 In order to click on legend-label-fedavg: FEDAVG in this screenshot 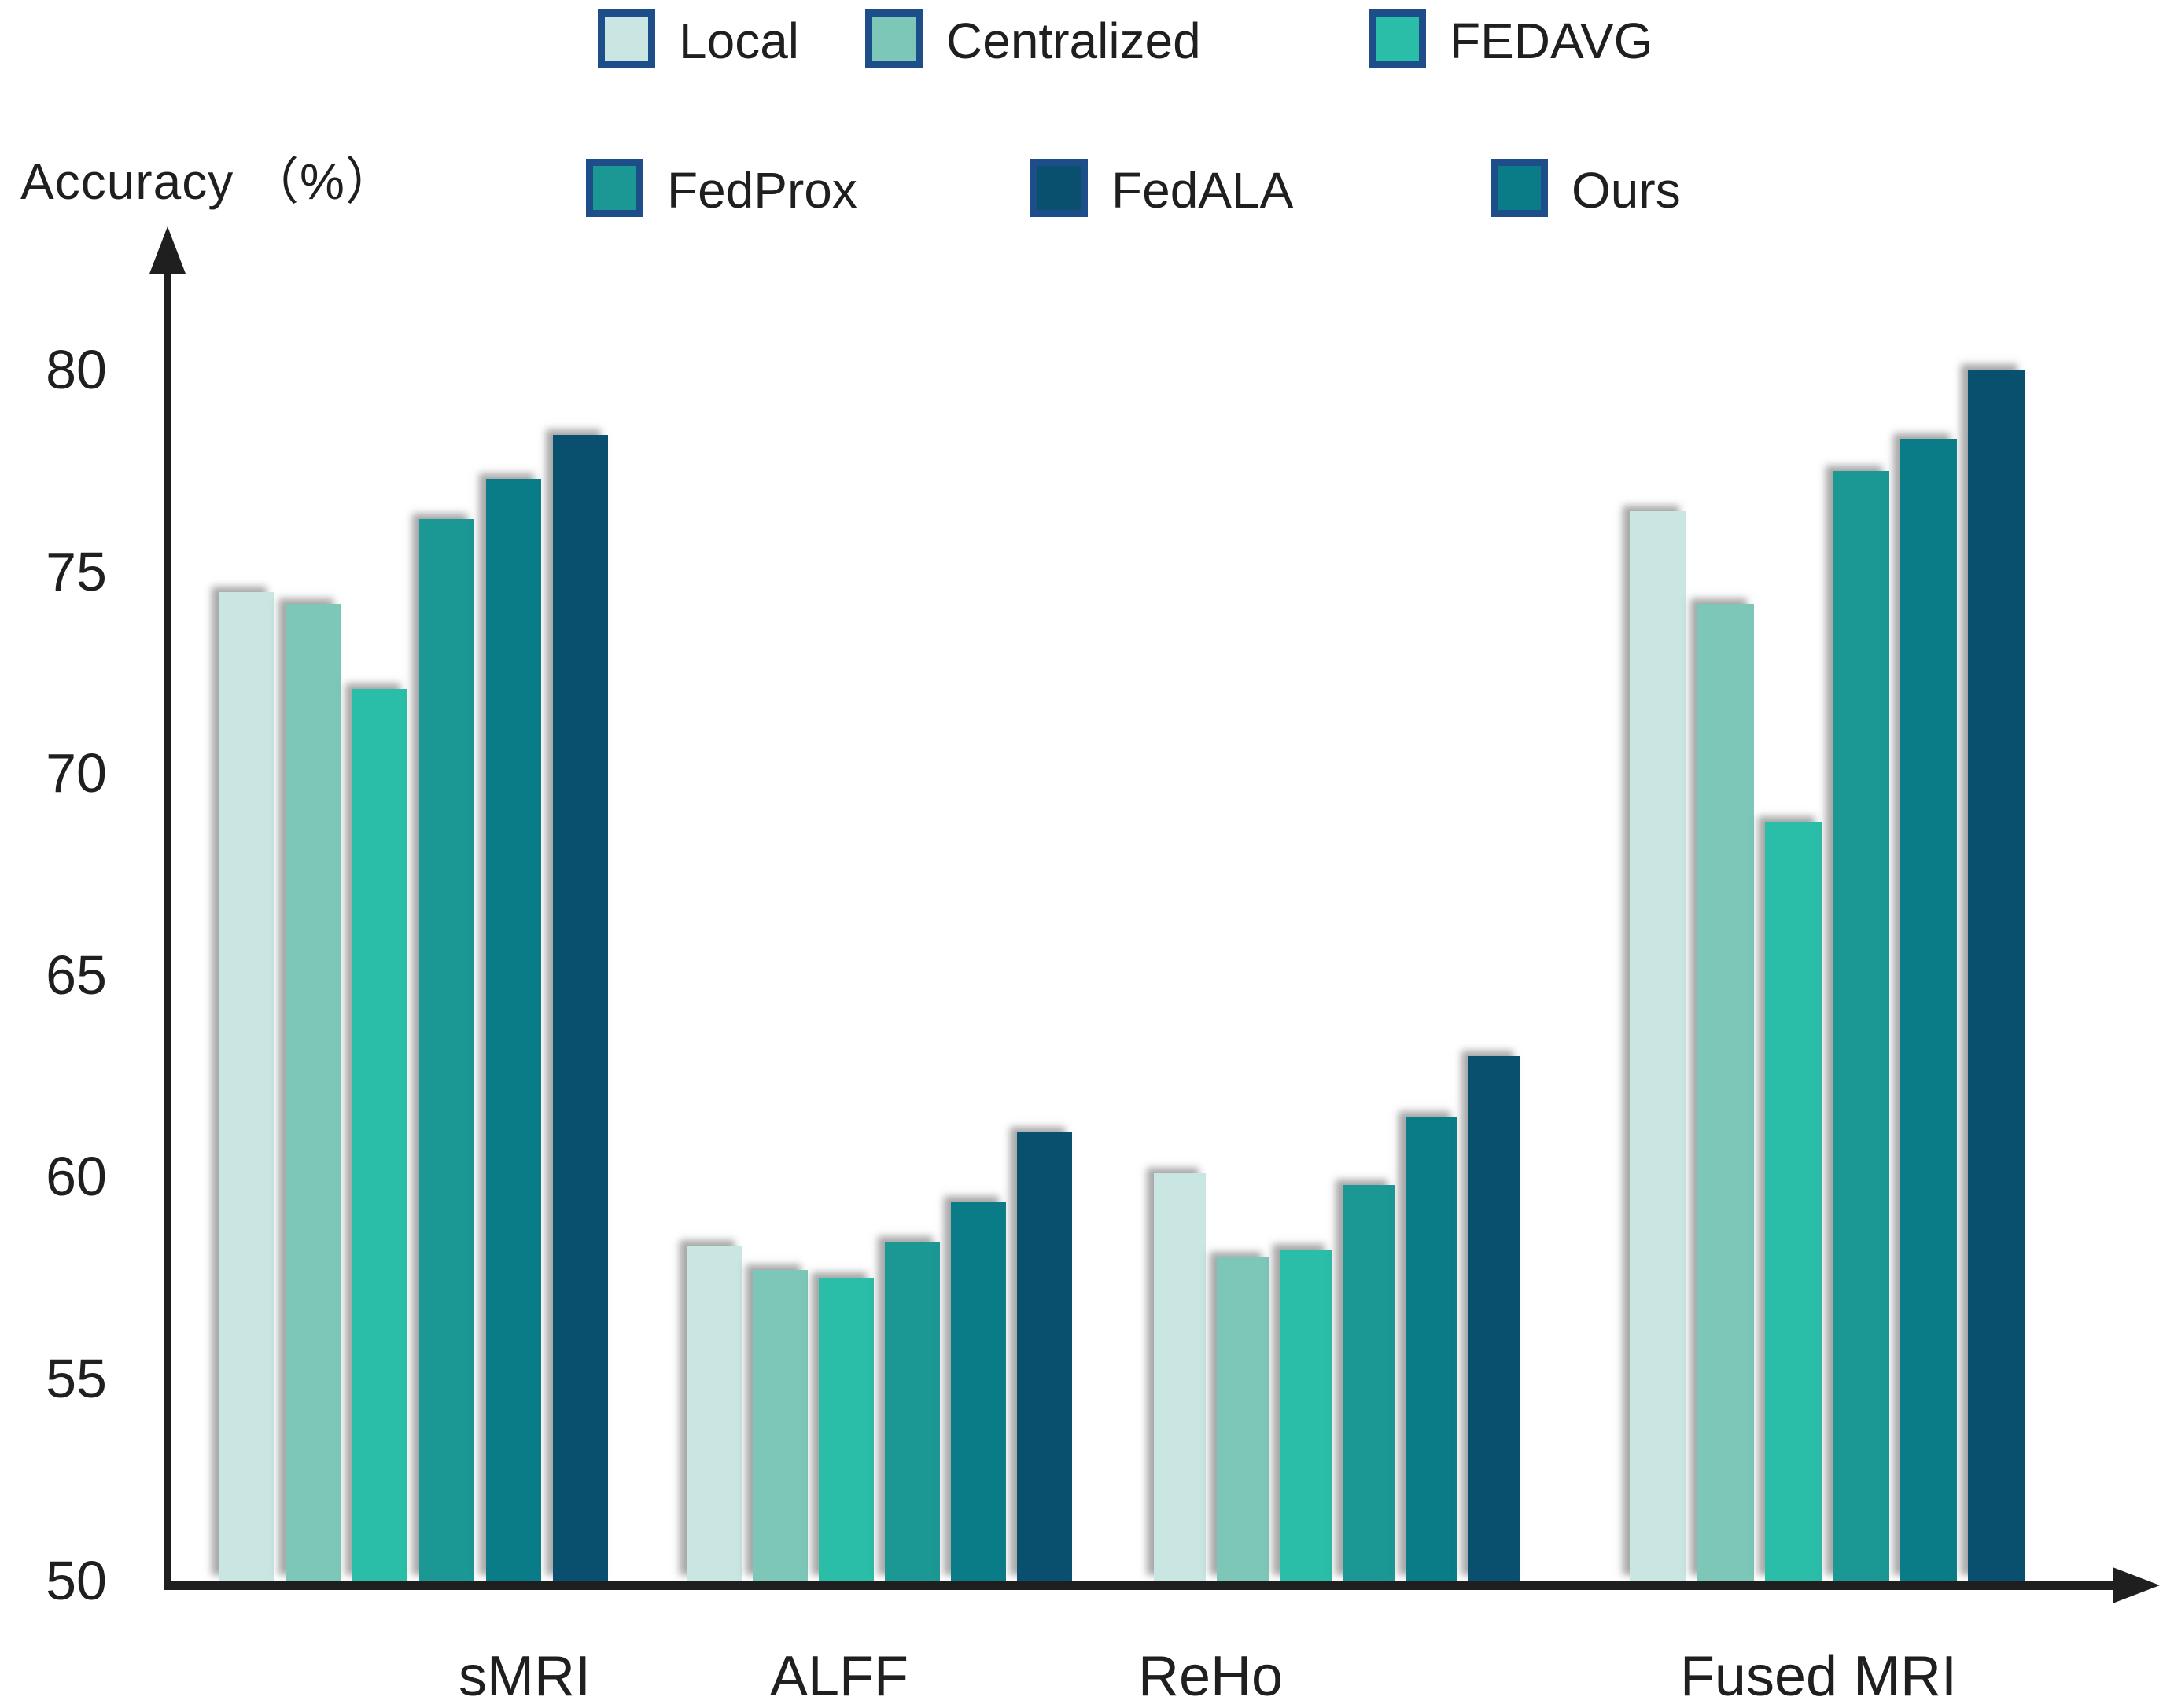, I will do `click(1551, 41)`.